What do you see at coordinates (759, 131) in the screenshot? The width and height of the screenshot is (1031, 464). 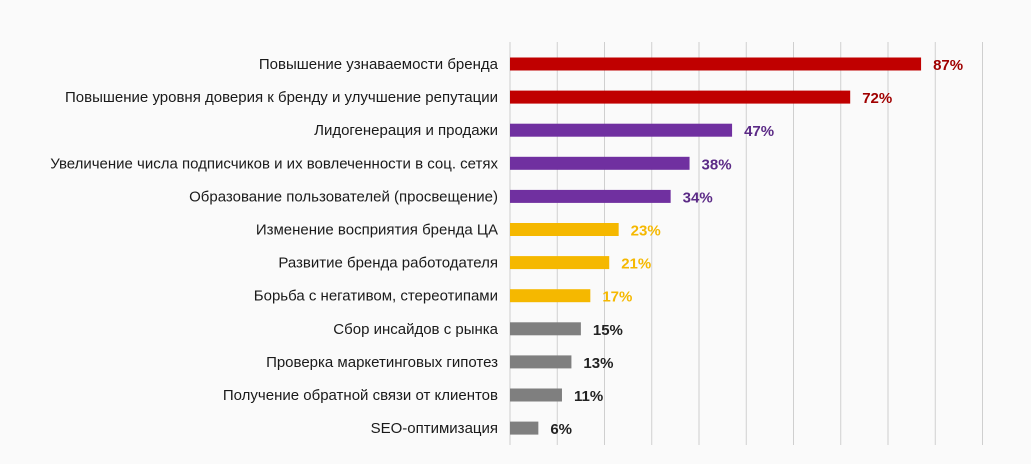 I see `value-label-3: 47%` at bounding box center [759, 131].